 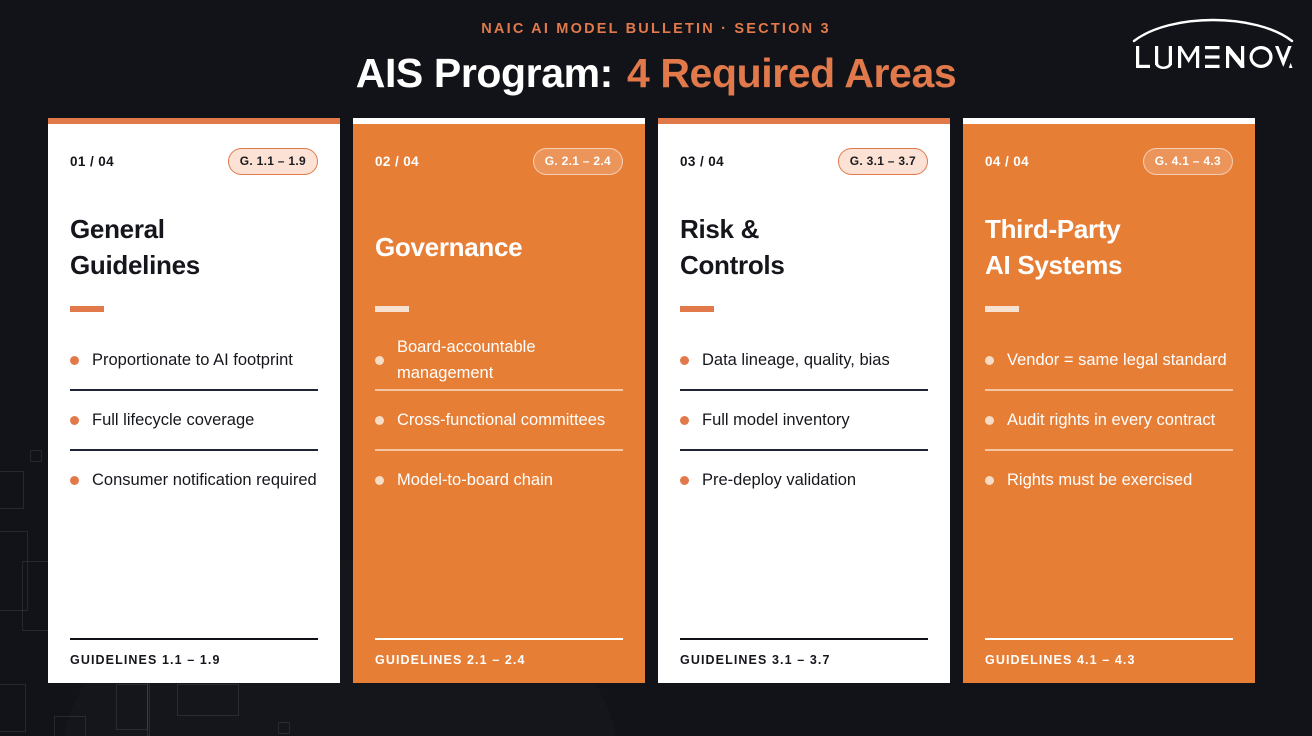 I want to click on point-text: Vendor = same legal standard, so click(x=1117, y=359).